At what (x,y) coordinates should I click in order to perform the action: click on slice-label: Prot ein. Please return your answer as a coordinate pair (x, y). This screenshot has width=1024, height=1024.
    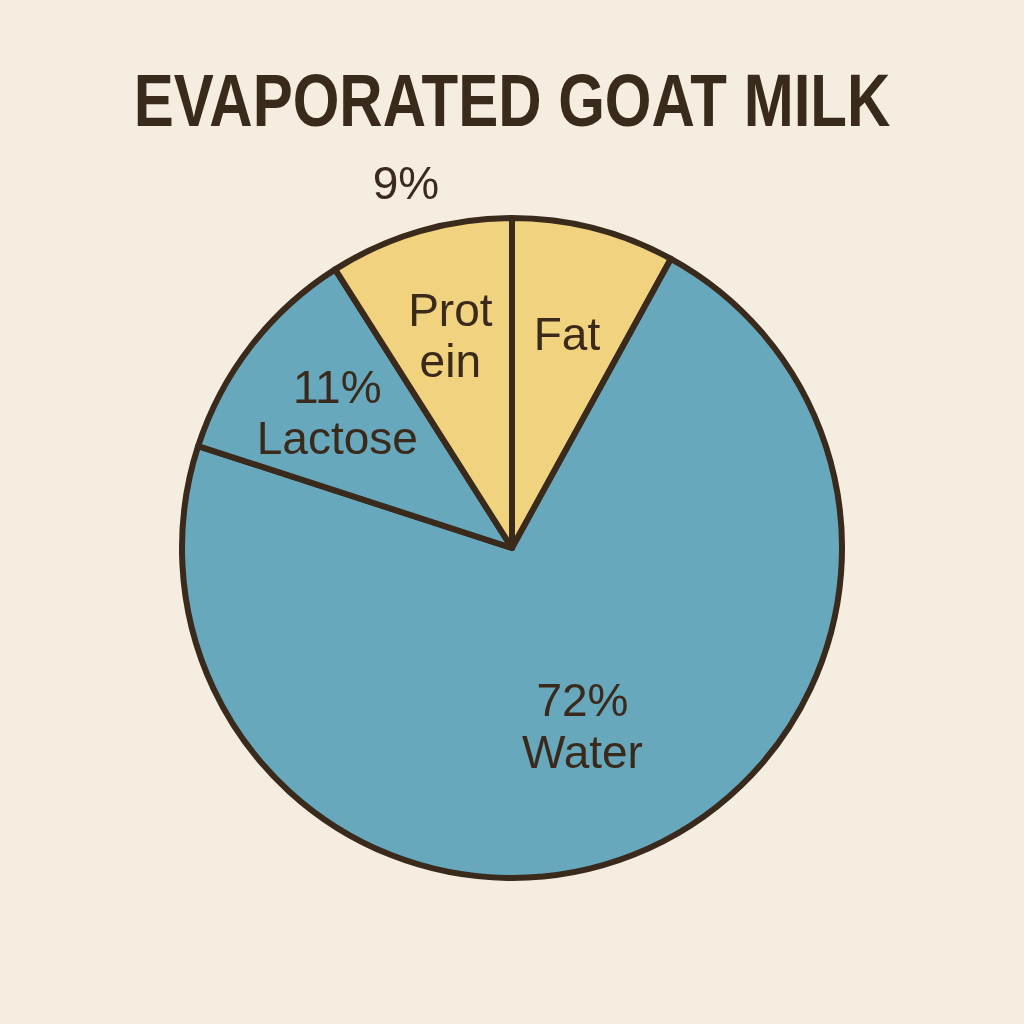
    Looking at the image, I should click on (450, 335).